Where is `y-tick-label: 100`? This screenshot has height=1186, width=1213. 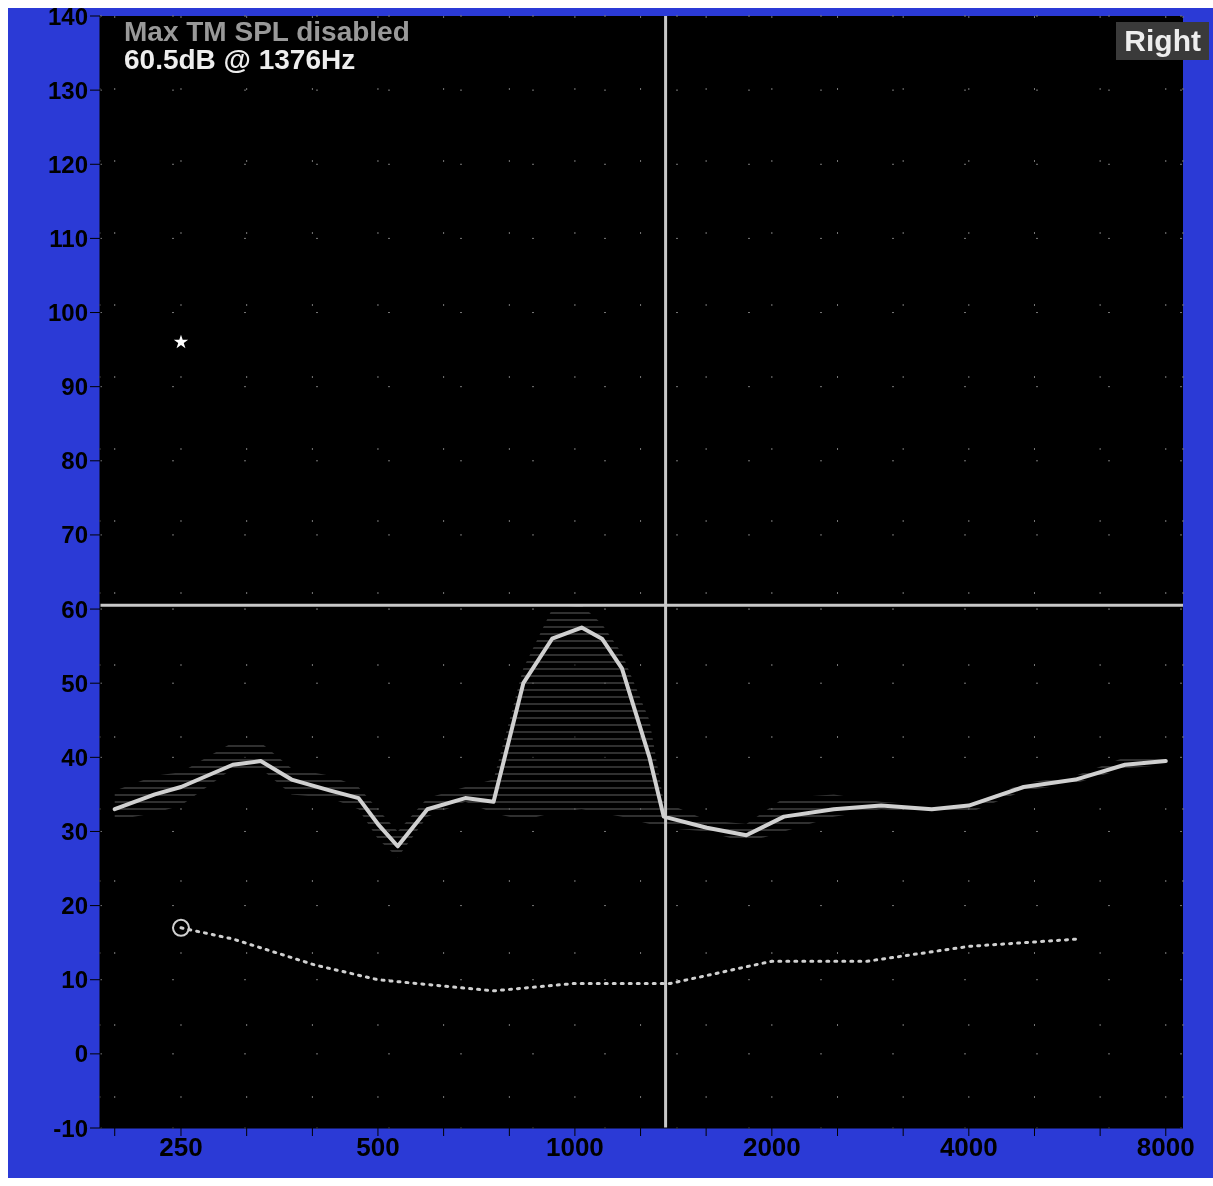
y-tick-label: 100 is located at coordinates (67, 313).